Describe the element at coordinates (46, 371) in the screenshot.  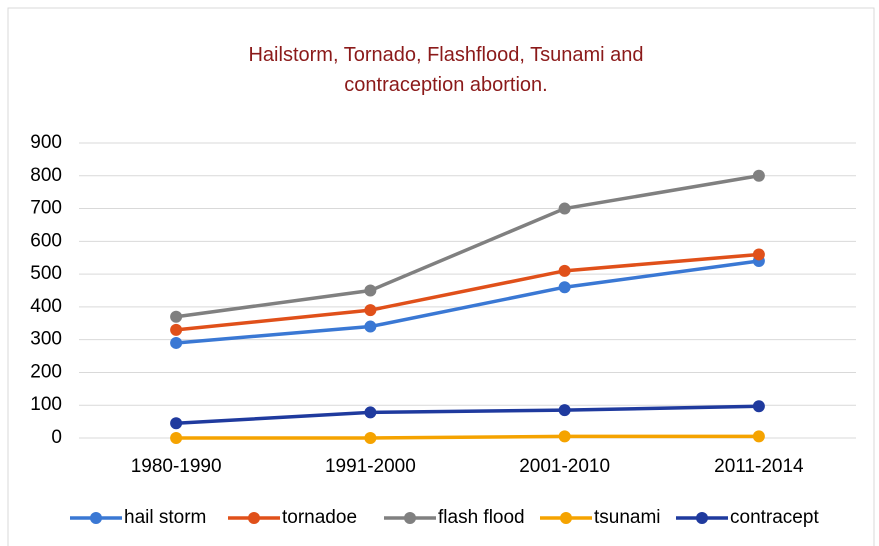
I see `y-tick-label: 200` at that location.